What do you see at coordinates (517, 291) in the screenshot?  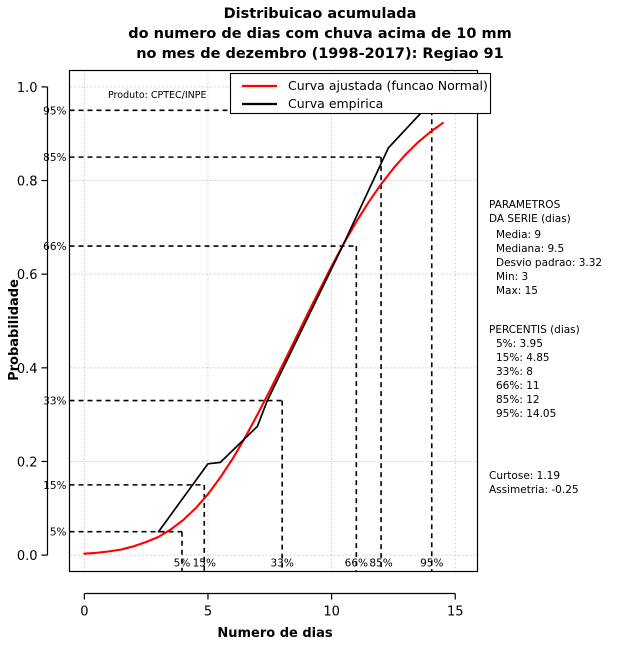 I see `parameter-max: Max: 15` at bounding box center [517, 291].